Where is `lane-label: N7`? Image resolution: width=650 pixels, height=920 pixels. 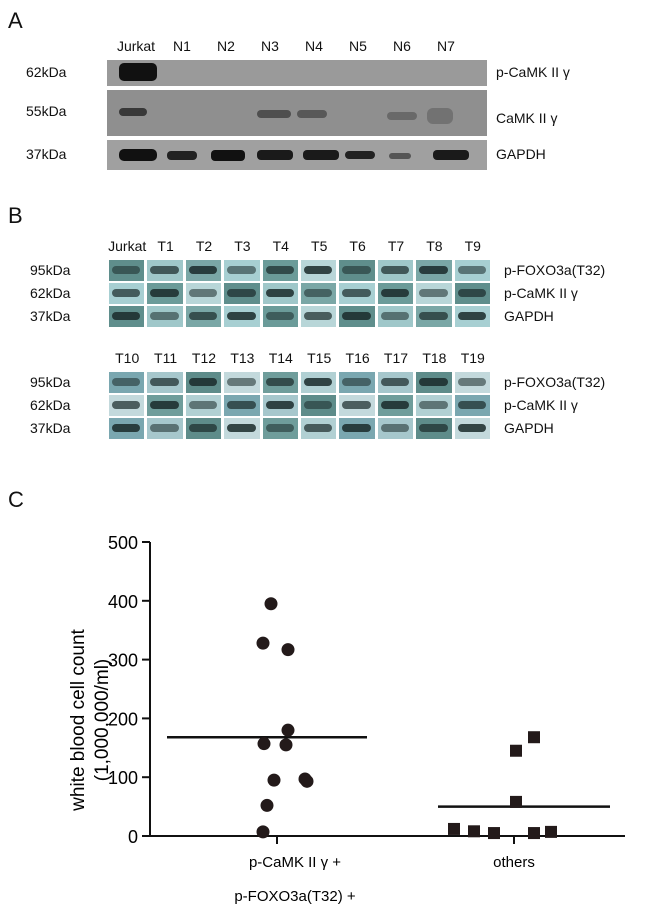 lane-label: N7 is located at coordinates (446, 46).